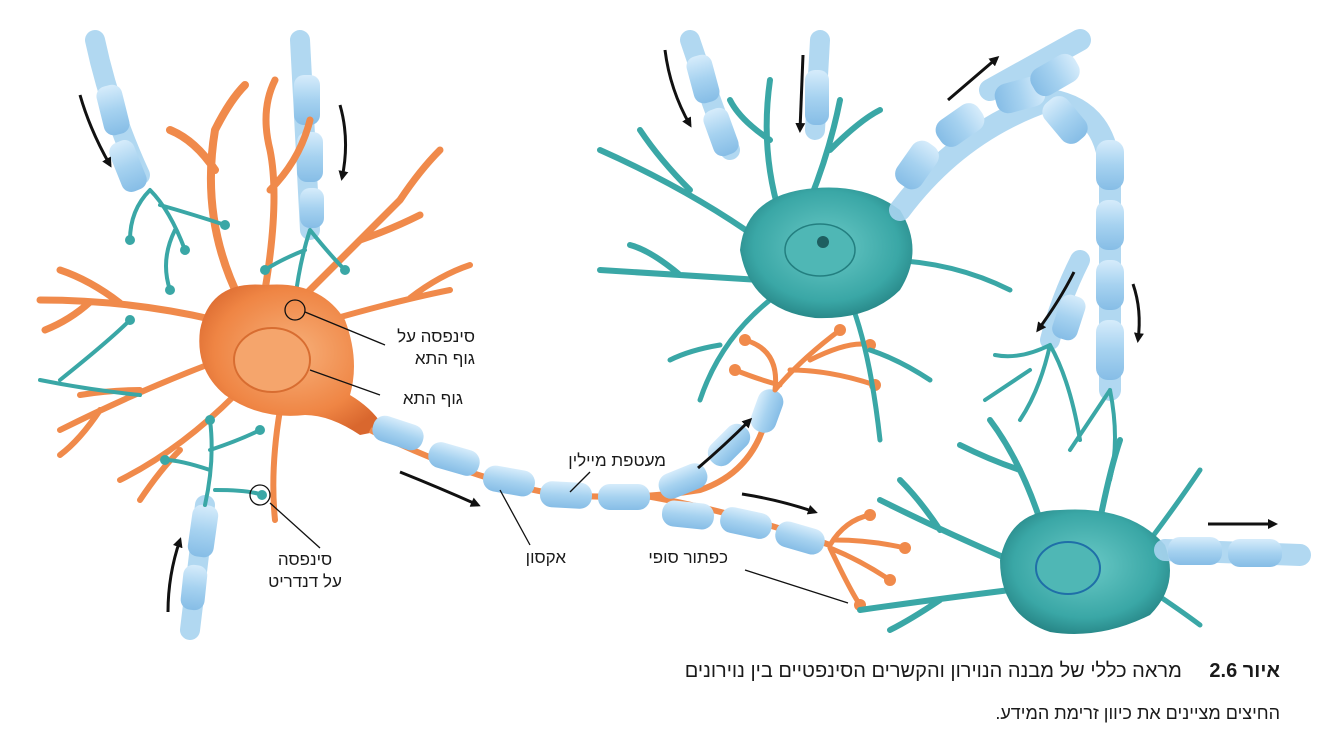 This screenshot has height=752, width=1320. What do you see at coordinates (199, 567) in the screenshot?
I see `incoming-axon-bottom` at bounding box center [199, 567].